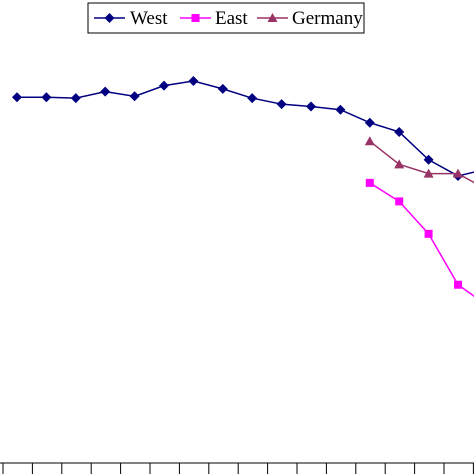  Describe the element at coordinates (149, 18) in the screenshot. I see `legend-label-west: West` at that location.